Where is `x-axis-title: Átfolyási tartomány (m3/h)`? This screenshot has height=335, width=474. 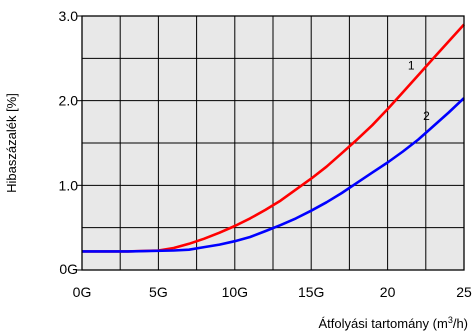
x-axis-title: Átfolyási tartomány (m3/h) is located at coordinates (393, 323).